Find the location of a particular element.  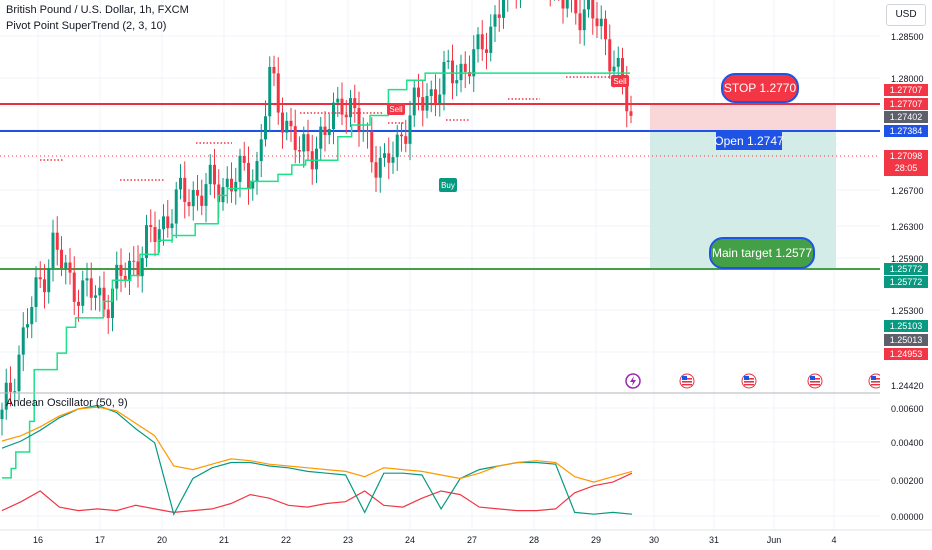

currency-button: USD is located at coordinates (906, 15).